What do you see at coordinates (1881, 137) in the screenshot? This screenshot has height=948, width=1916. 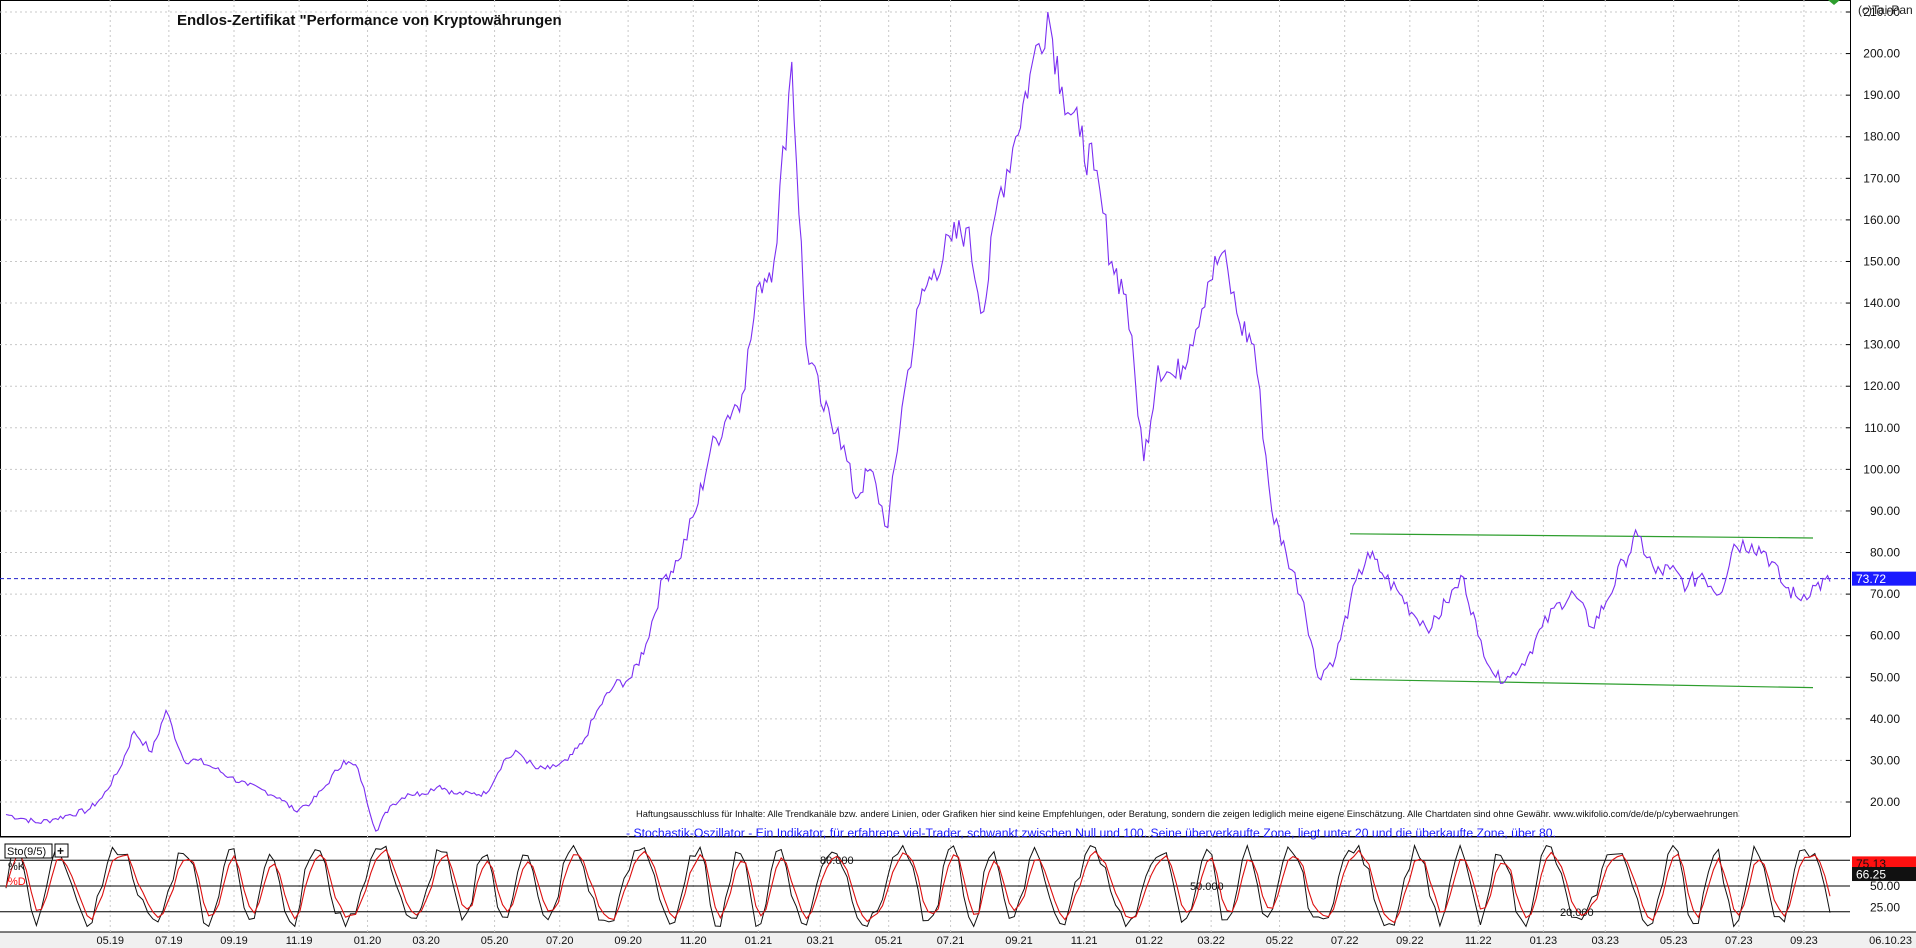 I see `y-tick-label: 180.00` at bounding box center [1881, 137].